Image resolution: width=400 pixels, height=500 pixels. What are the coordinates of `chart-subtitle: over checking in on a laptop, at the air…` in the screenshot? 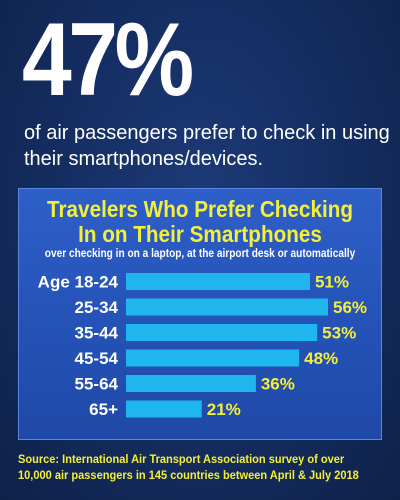 It's located at (200, 254).